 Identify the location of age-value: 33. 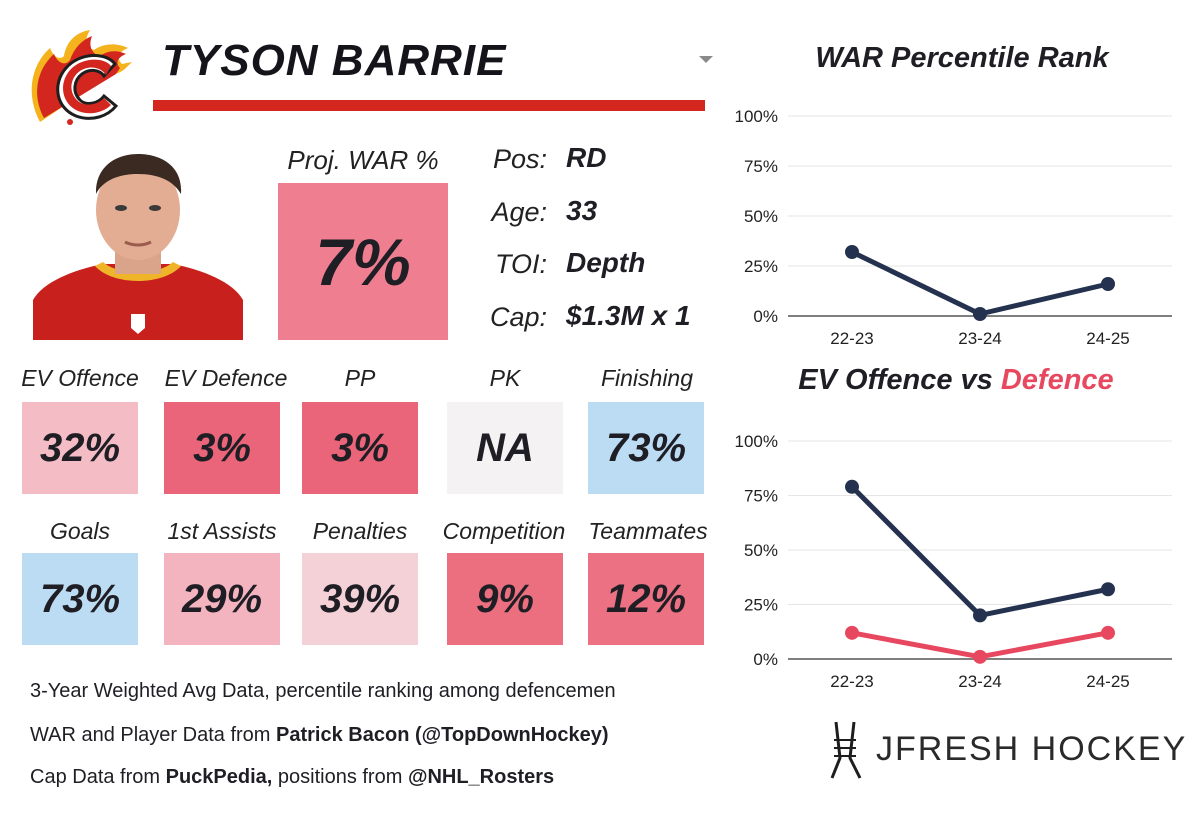
(582, 210).